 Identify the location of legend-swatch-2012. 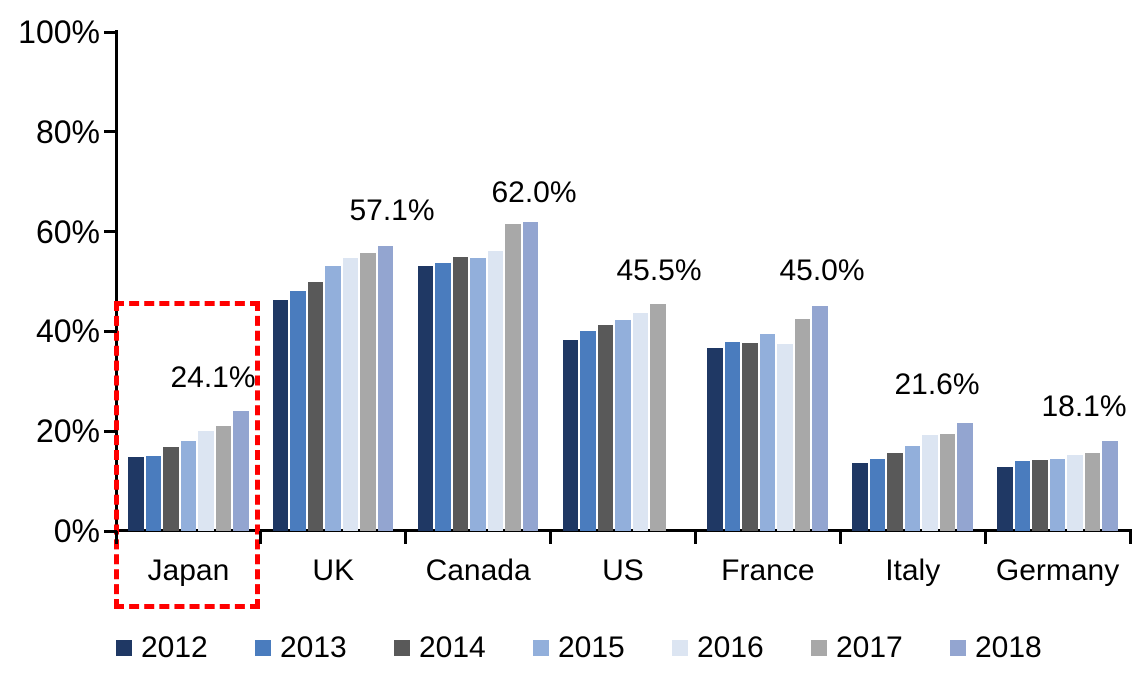
(124, 648).